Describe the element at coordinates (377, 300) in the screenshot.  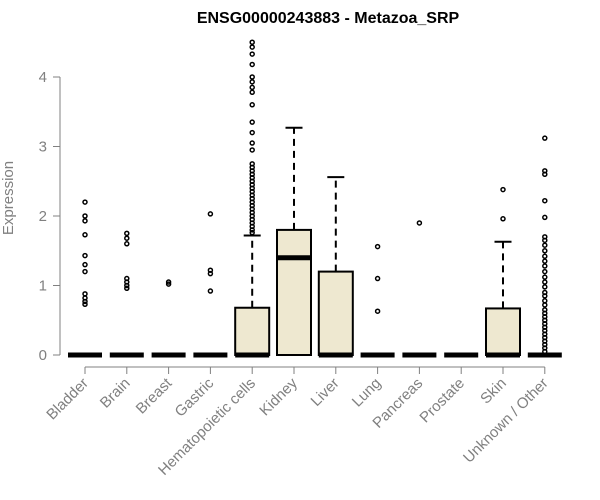
I see `box-lung` at that location.